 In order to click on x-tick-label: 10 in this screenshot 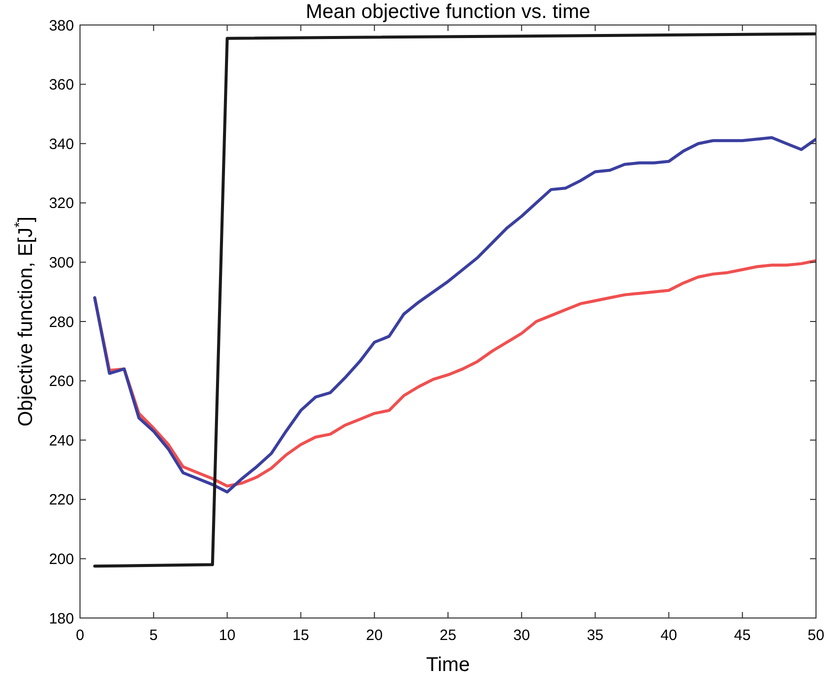, I will do `click(227, 635)`.